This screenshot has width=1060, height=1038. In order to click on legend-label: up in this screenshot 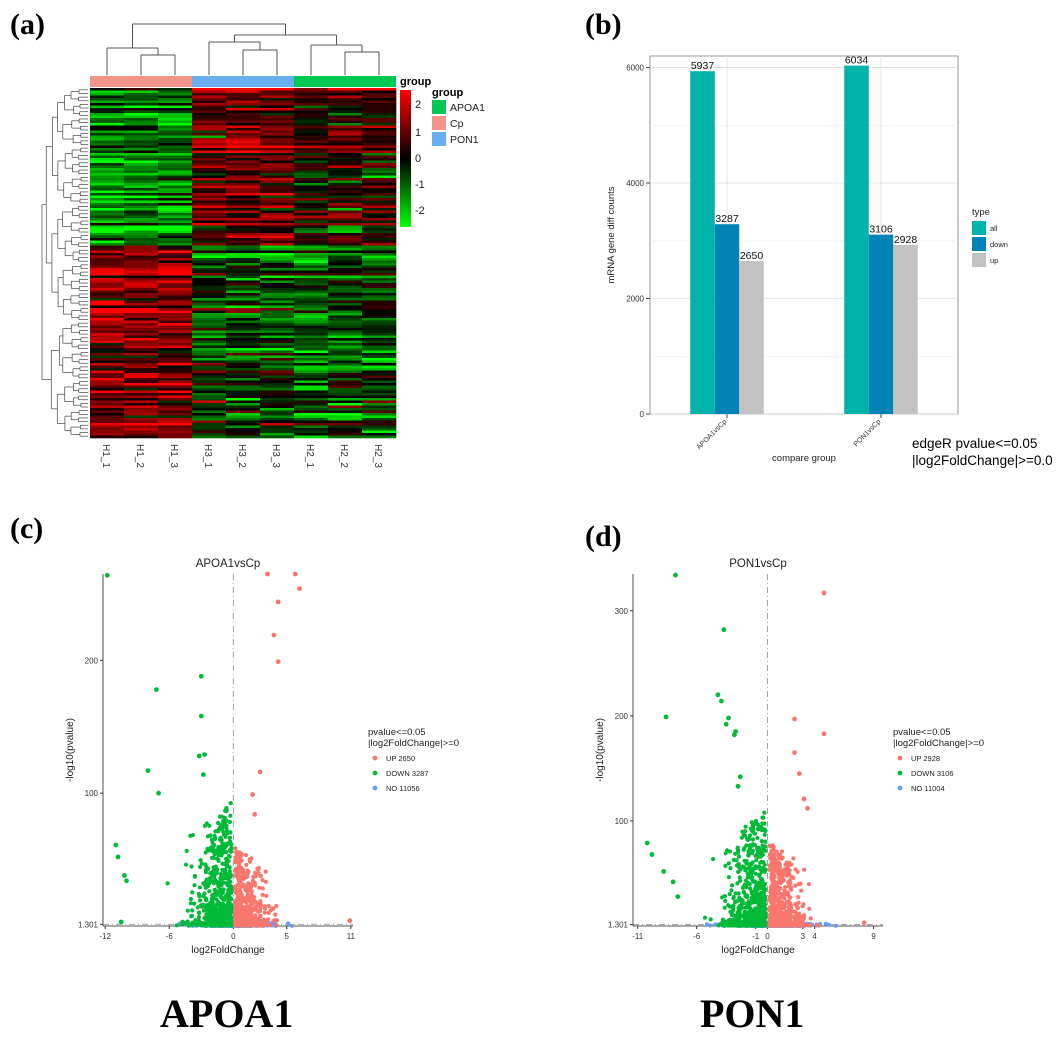, I will do `click(994, 260)`.